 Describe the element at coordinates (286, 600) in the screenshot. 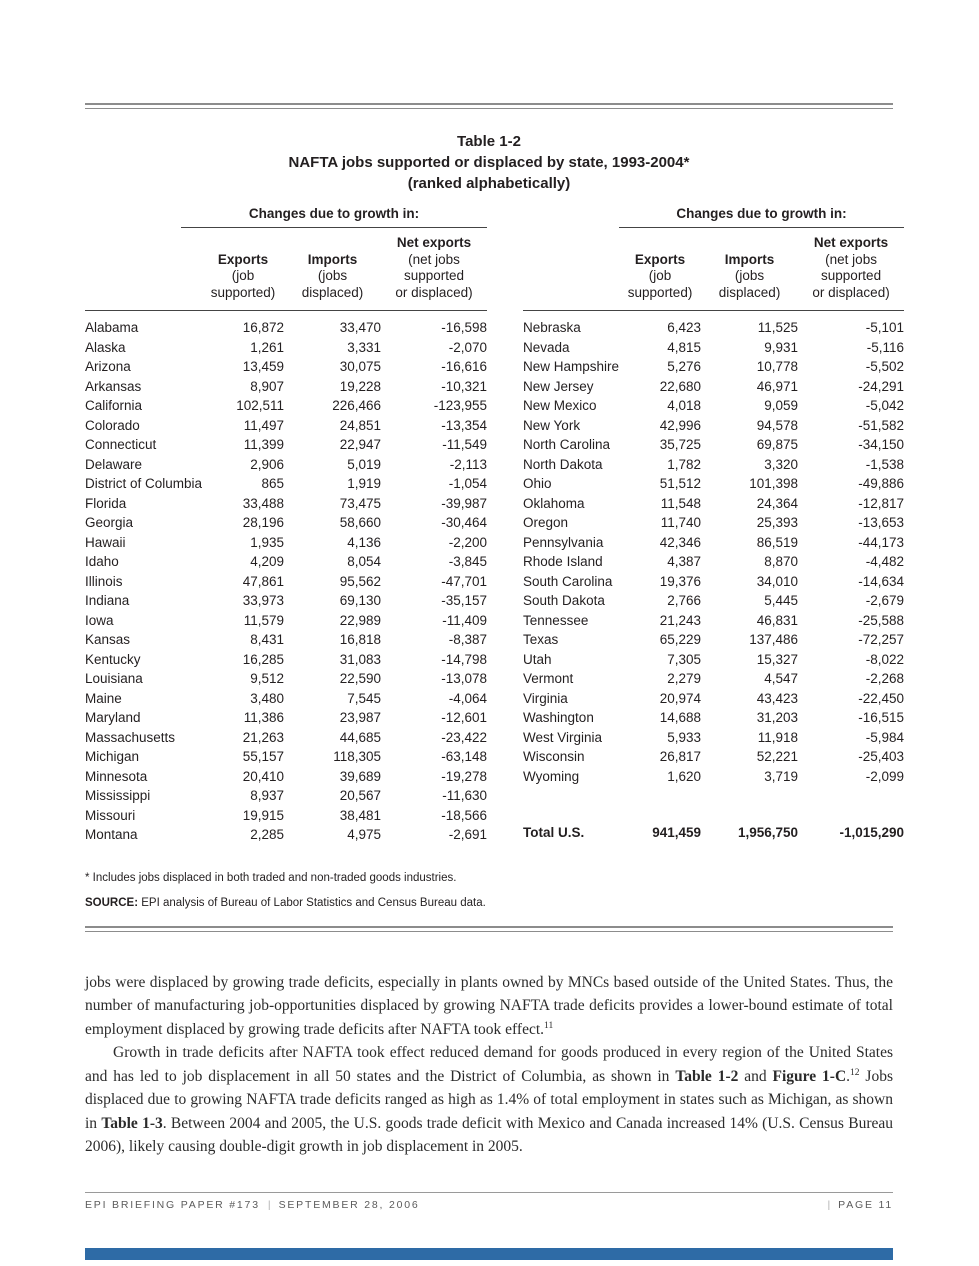

I see `table-row: Indiana 33,973 69,130 -35,157` at that location.